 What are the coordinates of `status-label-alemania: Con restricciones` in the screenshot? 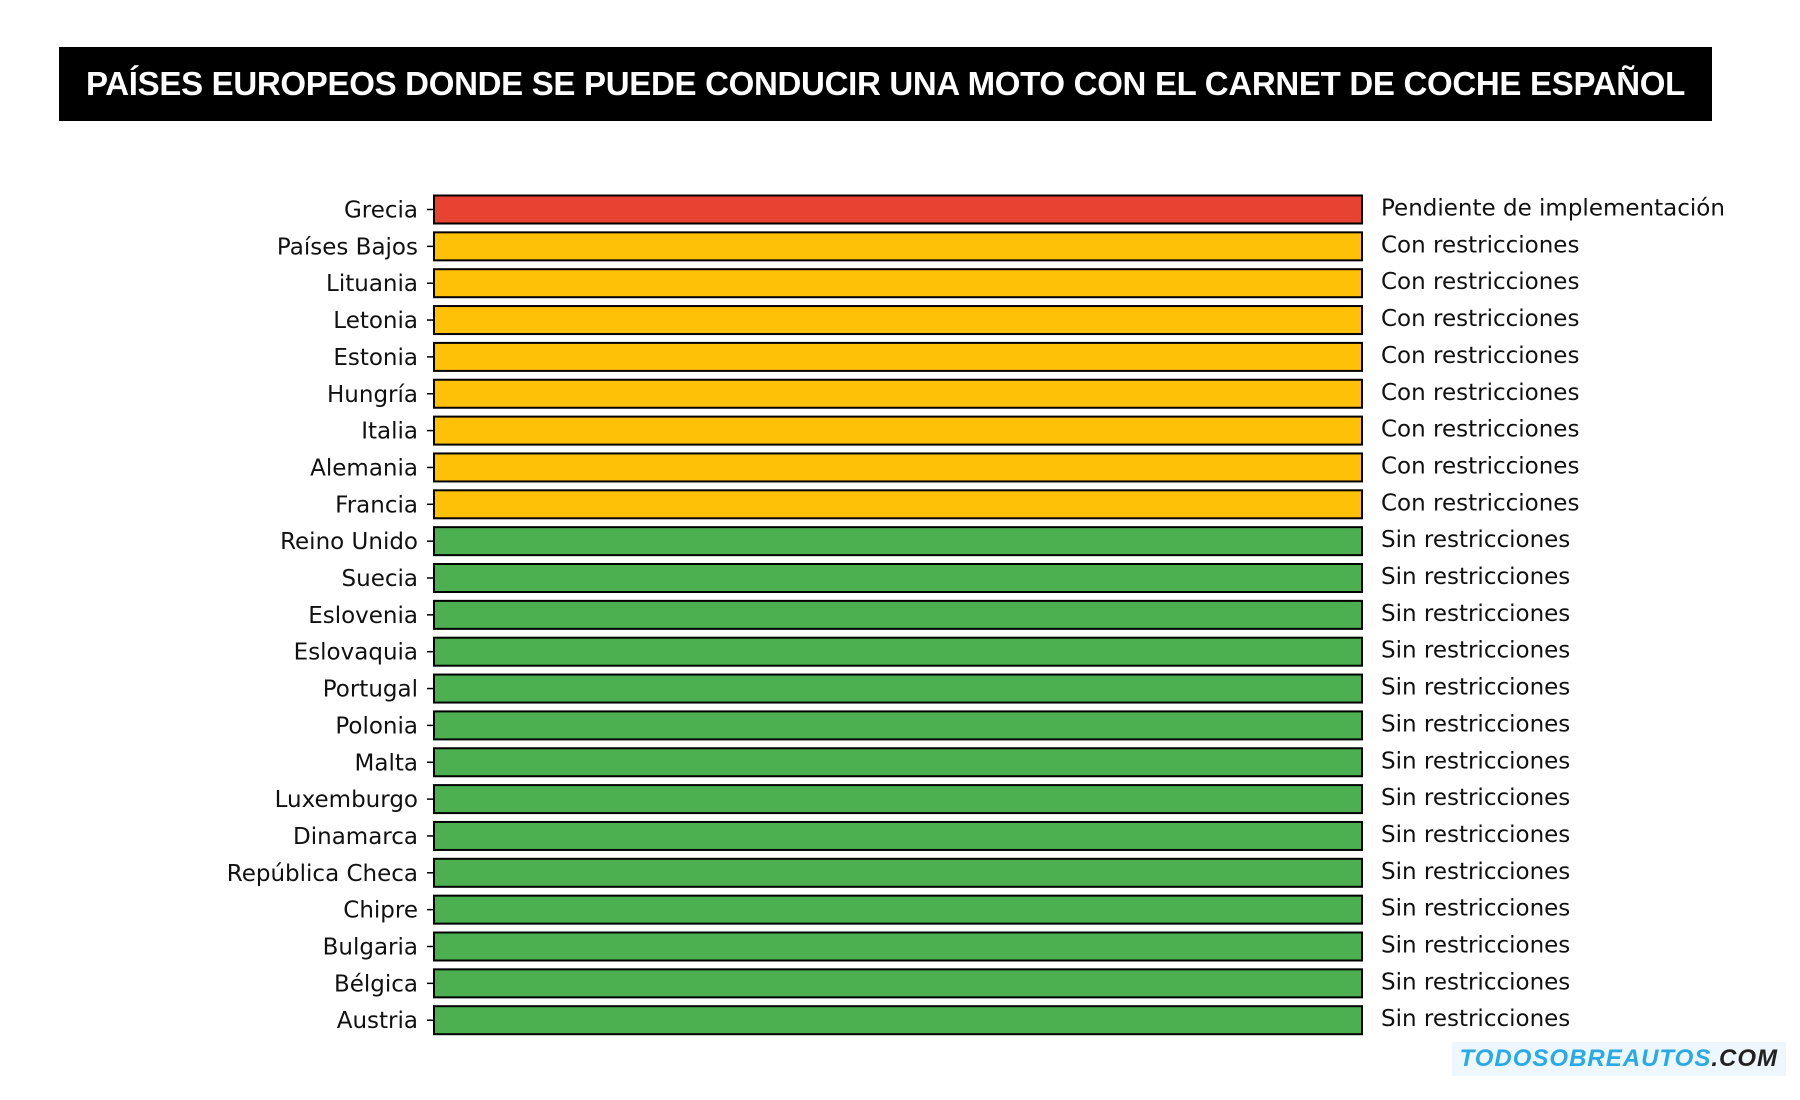 It's located at (1480, 466).